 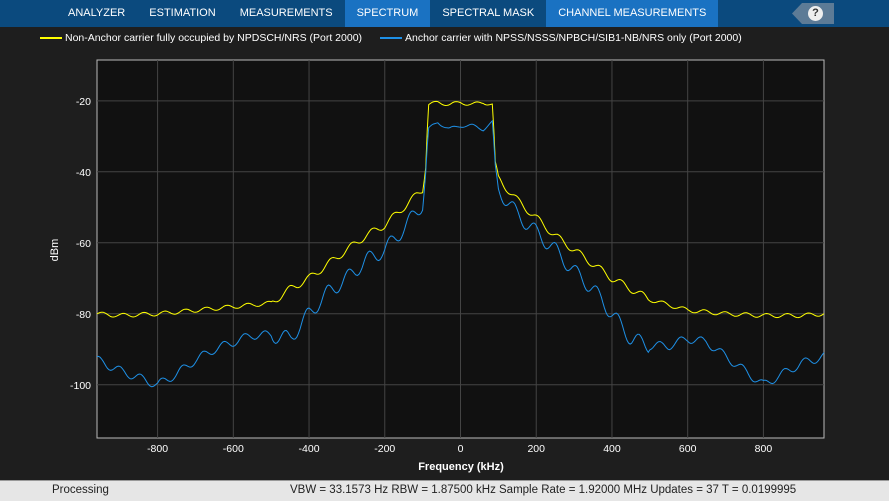 What do you see at coordinates (80, 490) in the screenshot?
I see `status-state: Processing` at bounding box center [80, 490].